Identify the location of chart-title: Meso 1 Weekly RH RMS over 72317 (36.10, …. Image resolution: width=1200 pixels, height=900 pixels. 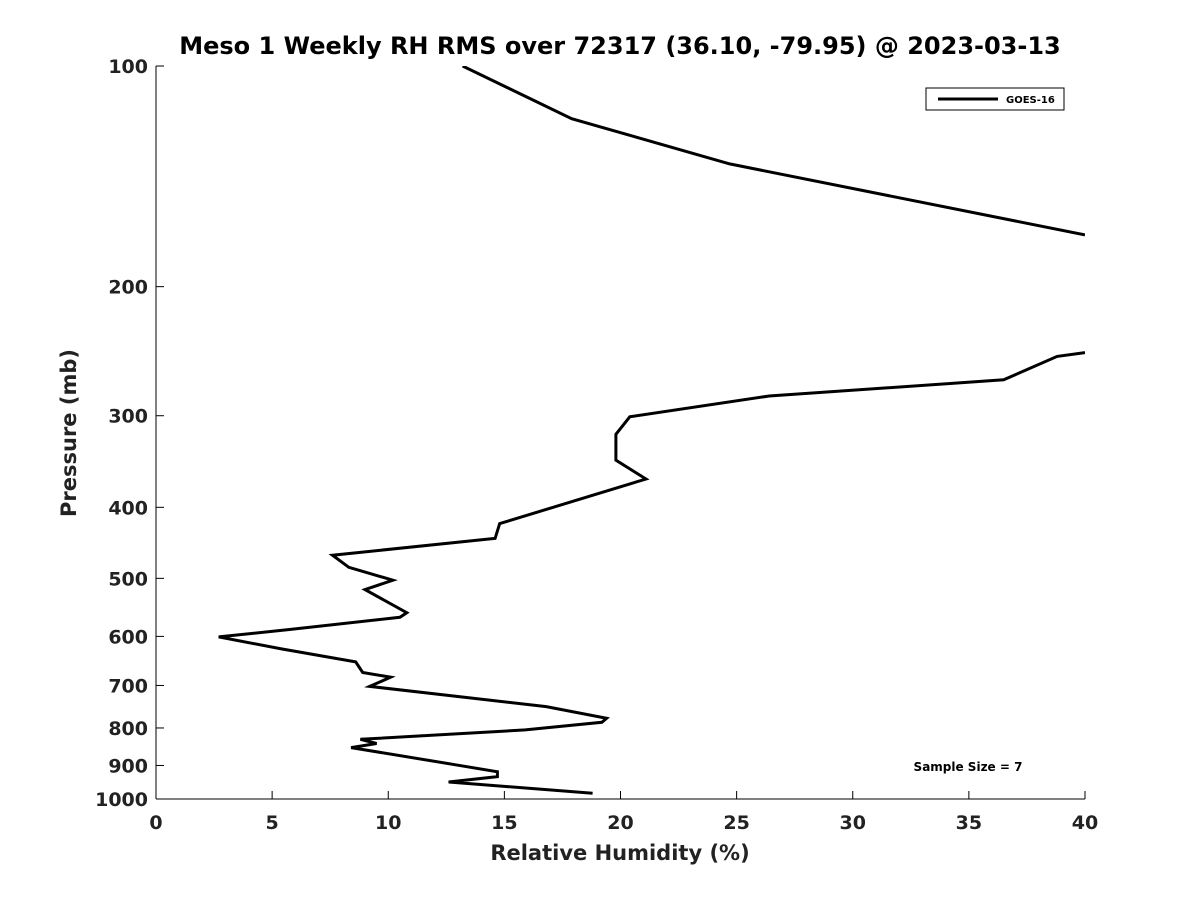
(620, 46).